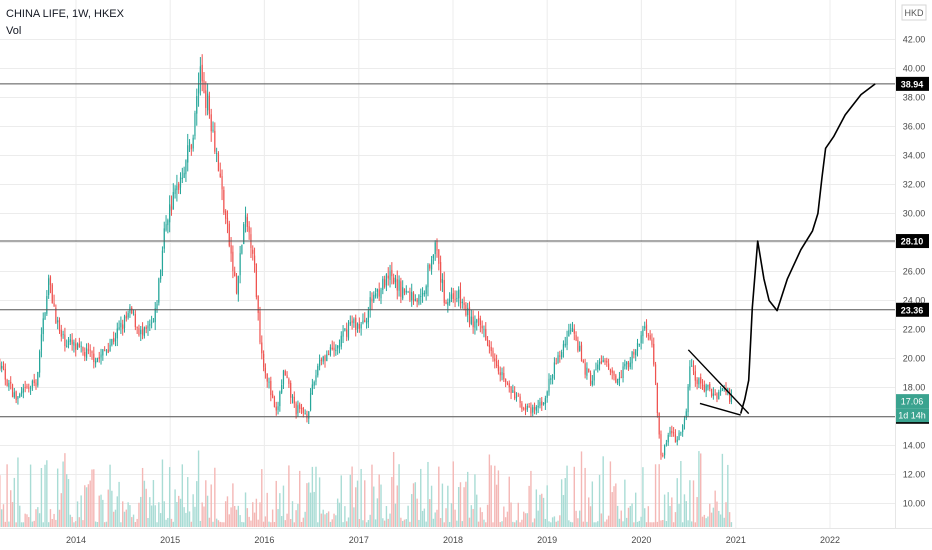 Image resolution: width=932 pixels, height=550 pixels. What do you see at coordinates (547, 540) in the screenshot?
I see `x-tick-label: 2019` at bounding box center [547, 540].